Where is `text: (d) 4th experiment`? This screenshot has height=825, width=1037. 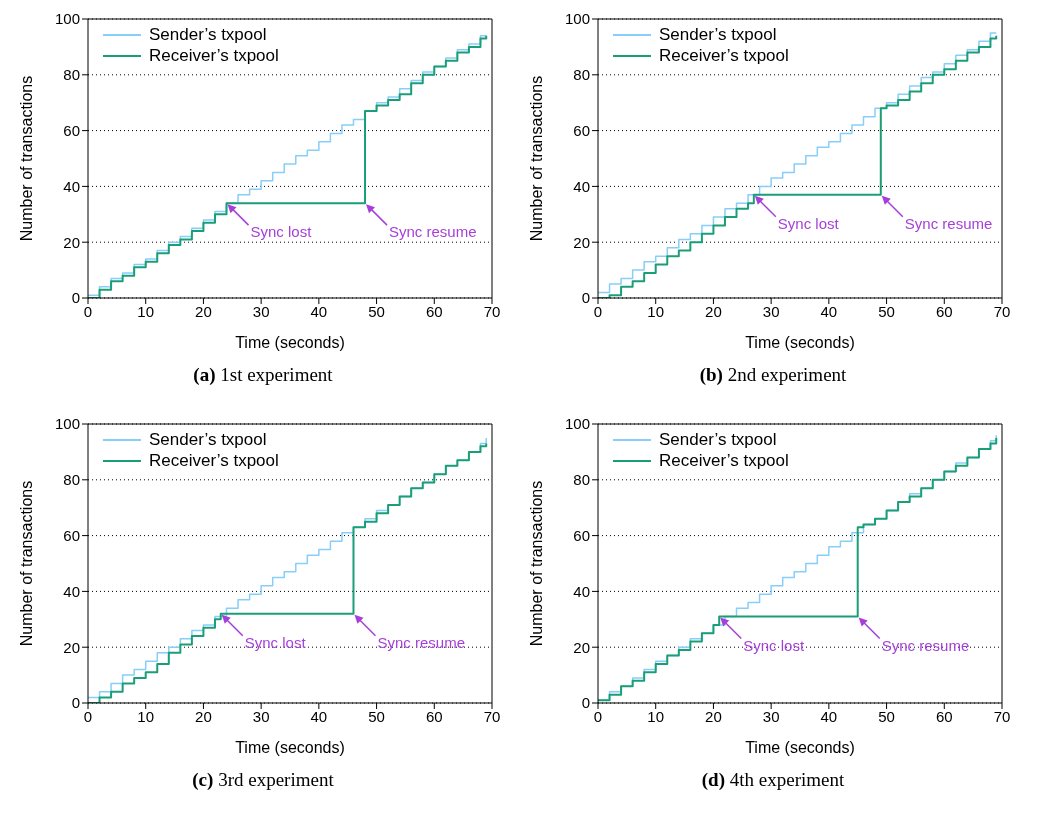 text: (d) 4th experiment is located at coordinates (773, 780).